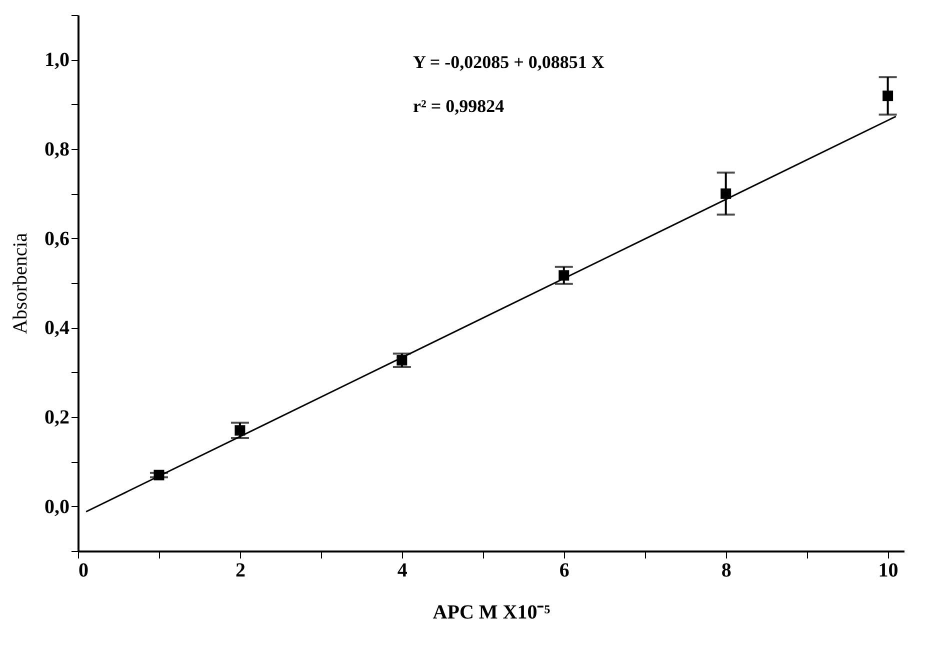  I want to click on x-axis-title: APC M X10⁻⁵, so click(491, 613).